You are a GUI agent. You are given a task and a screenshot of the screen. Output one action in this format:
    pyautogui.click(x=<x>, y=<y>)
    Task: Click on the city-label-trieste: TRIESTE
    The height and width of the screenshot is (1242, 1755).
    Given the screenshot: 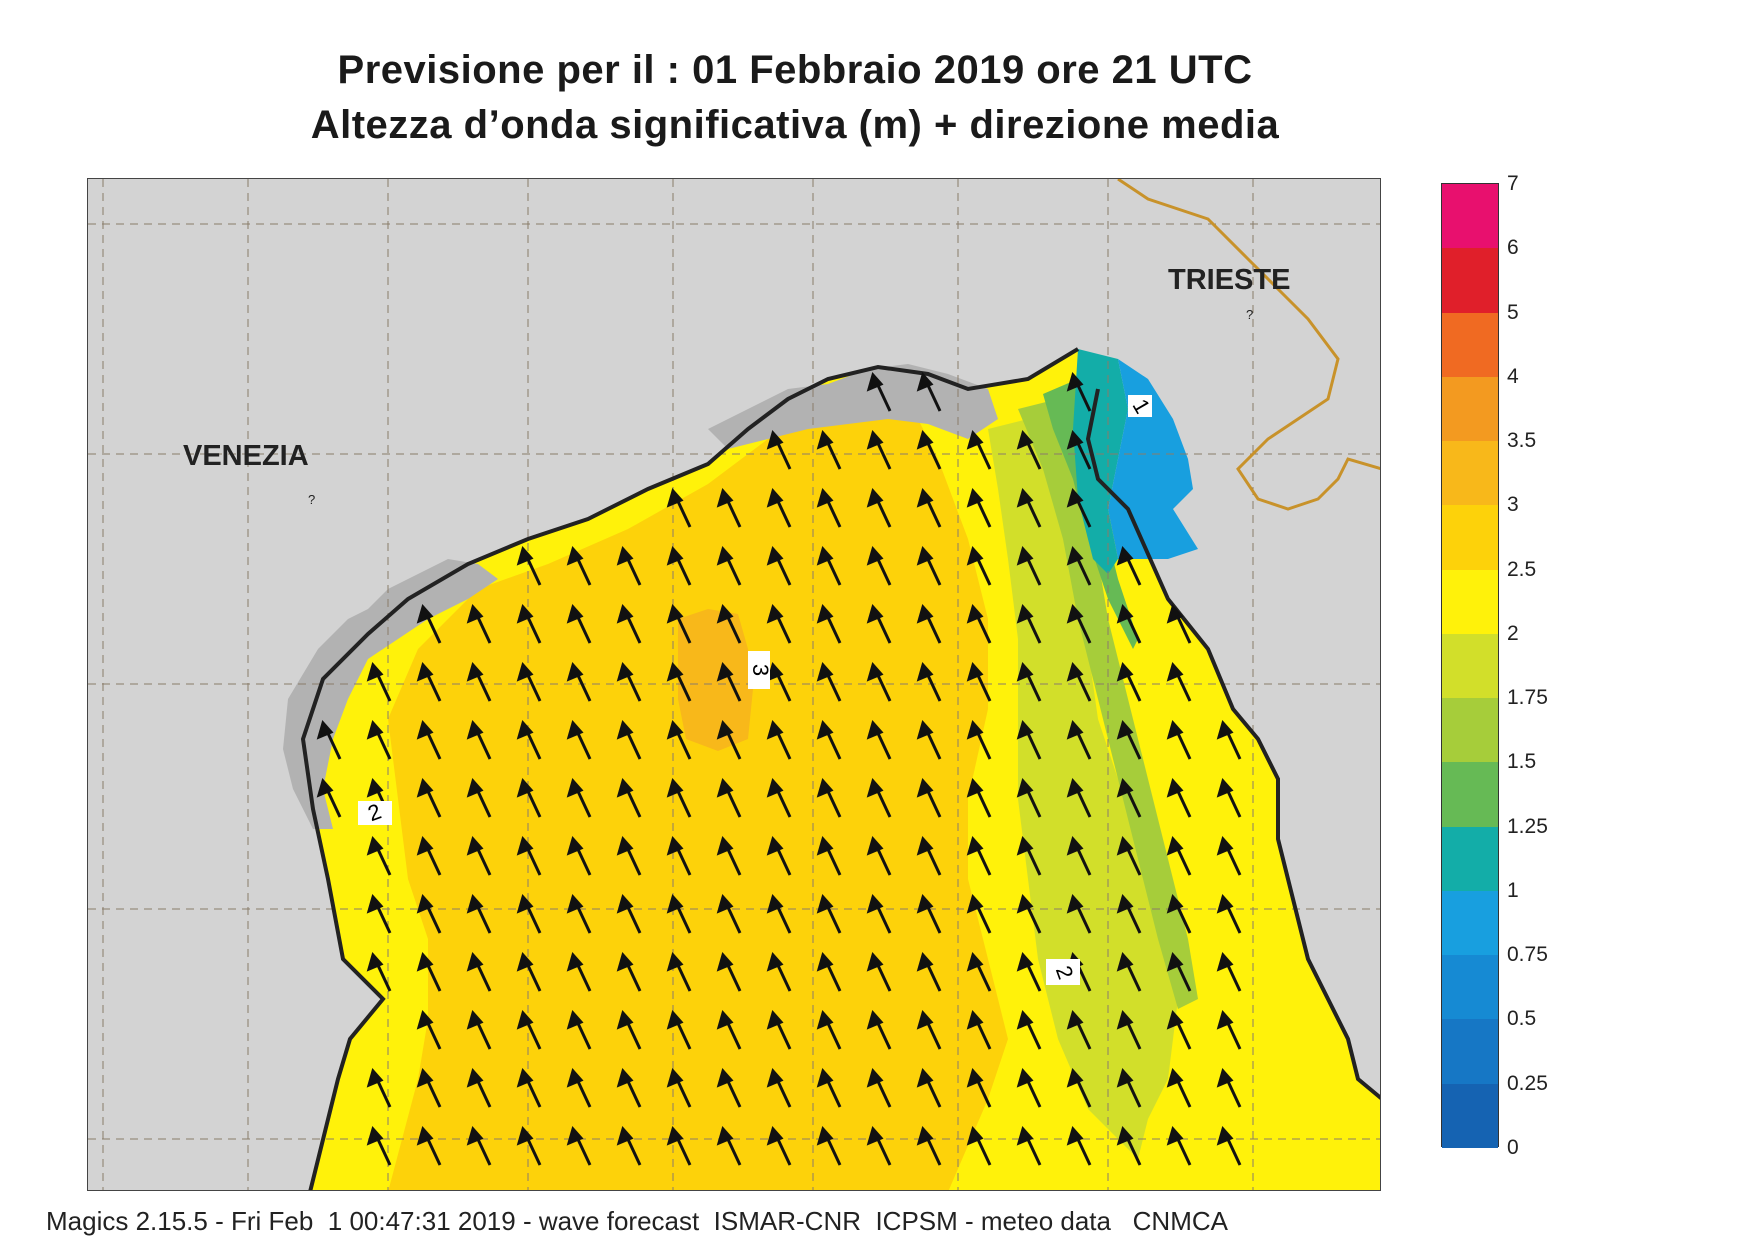 What is the action you would take?
    pyautogui.click(x=1229, y=280)
    